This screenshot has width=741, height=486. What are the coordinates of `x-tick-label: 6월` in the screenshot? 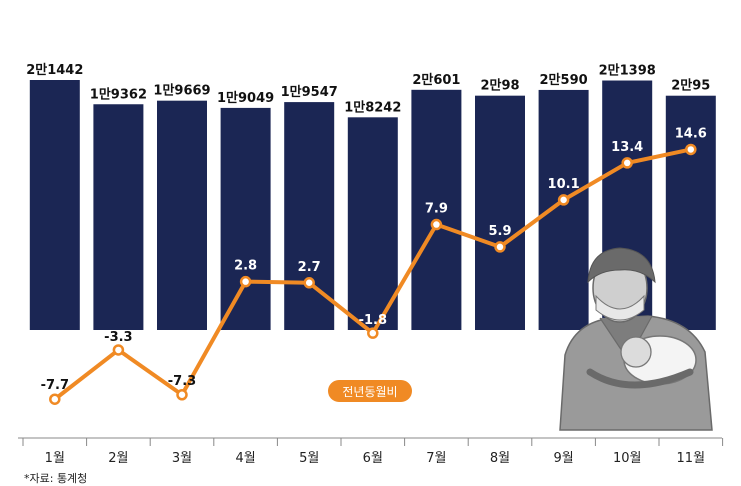 It's located at (373, 458).